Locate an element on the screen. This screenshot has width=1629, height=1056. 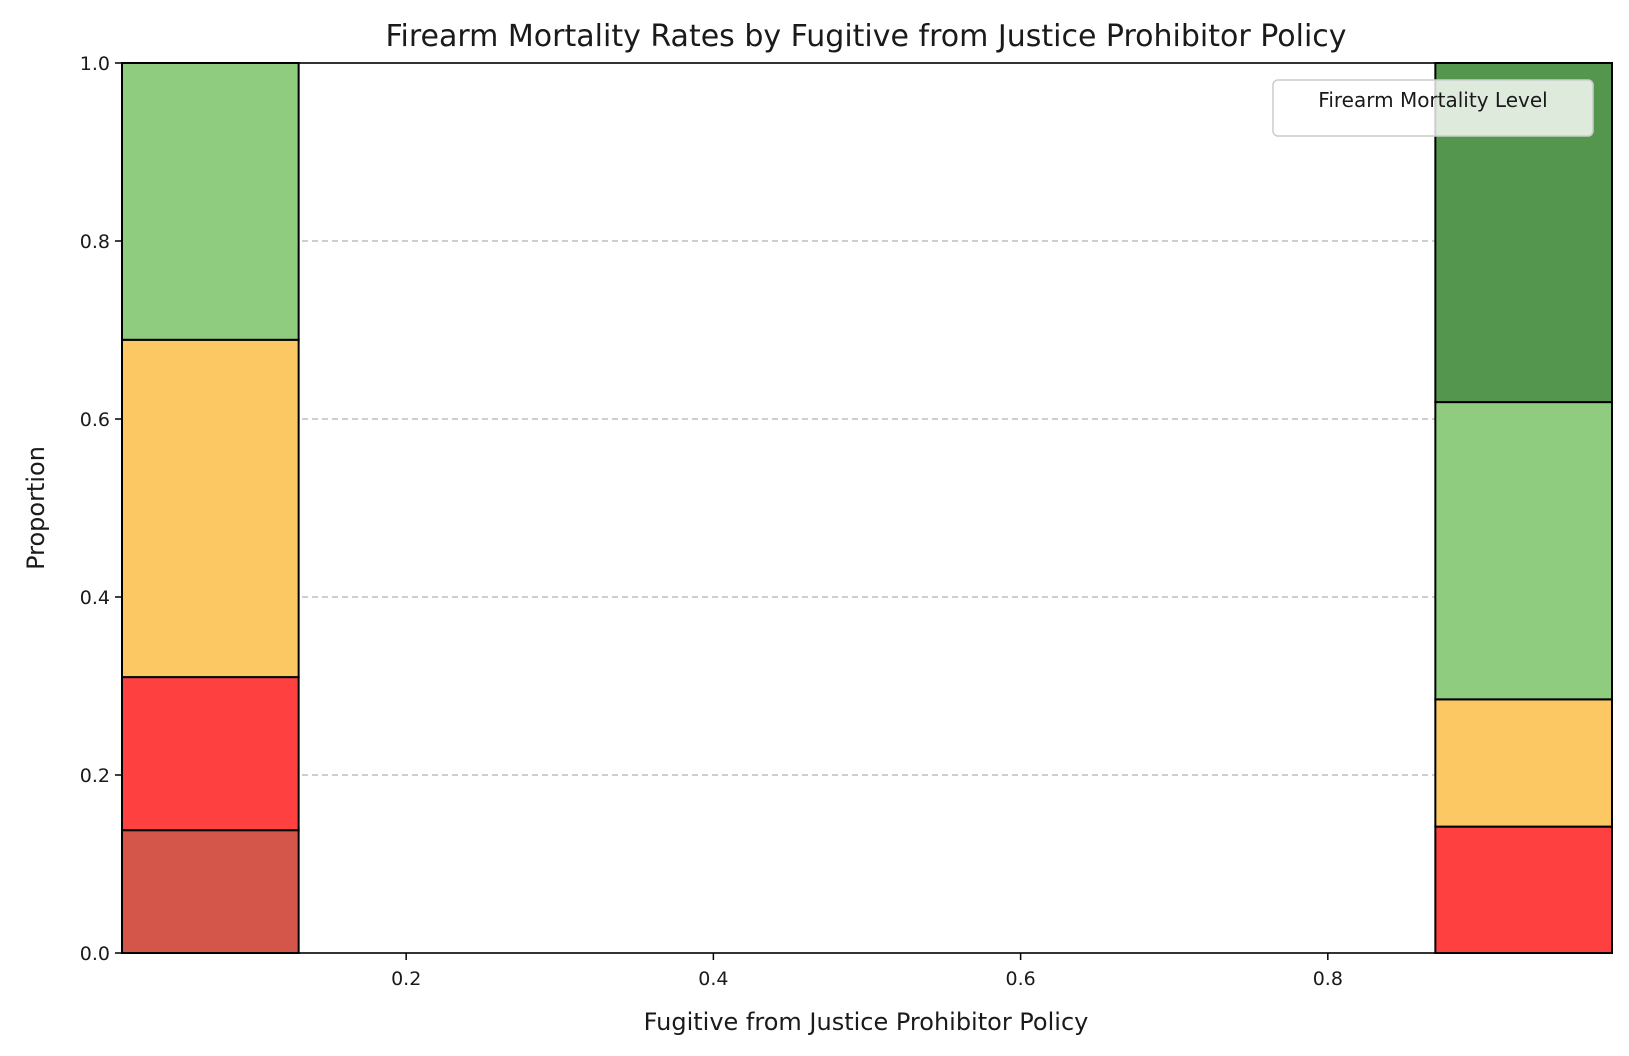
x-tick-label-3: 0.8 is located at coordinates (1328, 979).